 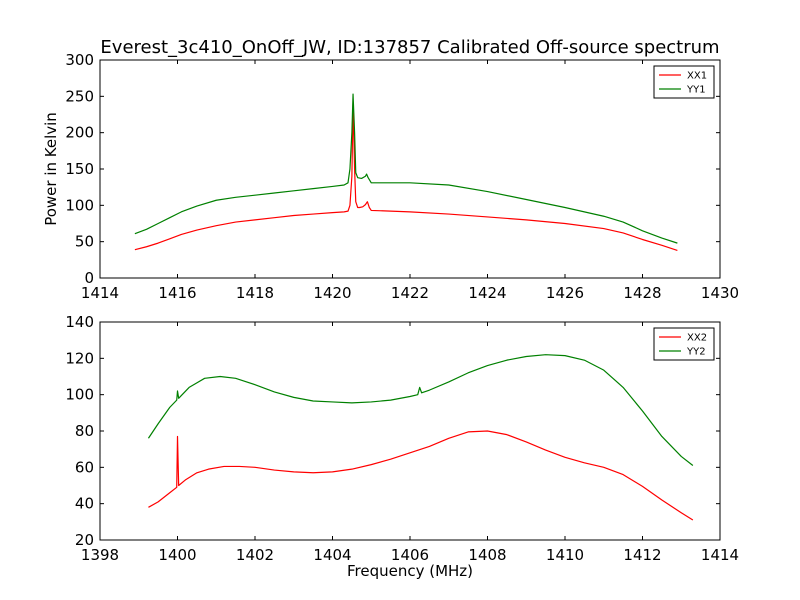 What do you see at coordinates (720, 555) in the screenshot?
I see `bottom-x-tick-label: 1414` at bounding box center [720, 555].